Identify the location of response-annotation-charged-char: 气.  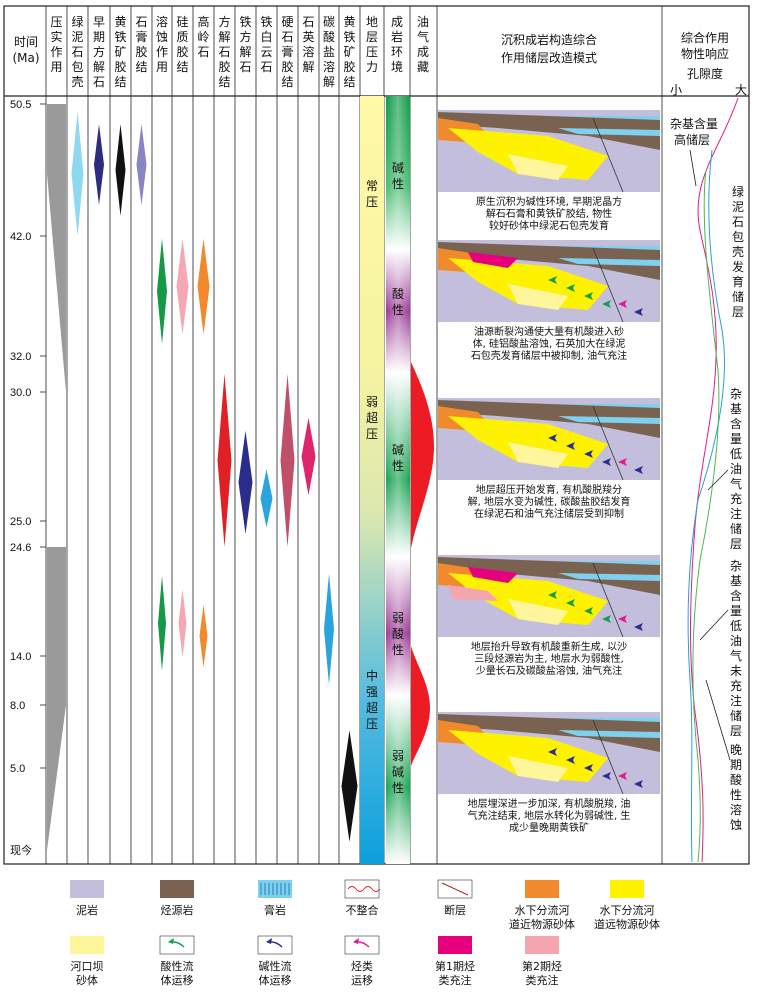
(736, 483).